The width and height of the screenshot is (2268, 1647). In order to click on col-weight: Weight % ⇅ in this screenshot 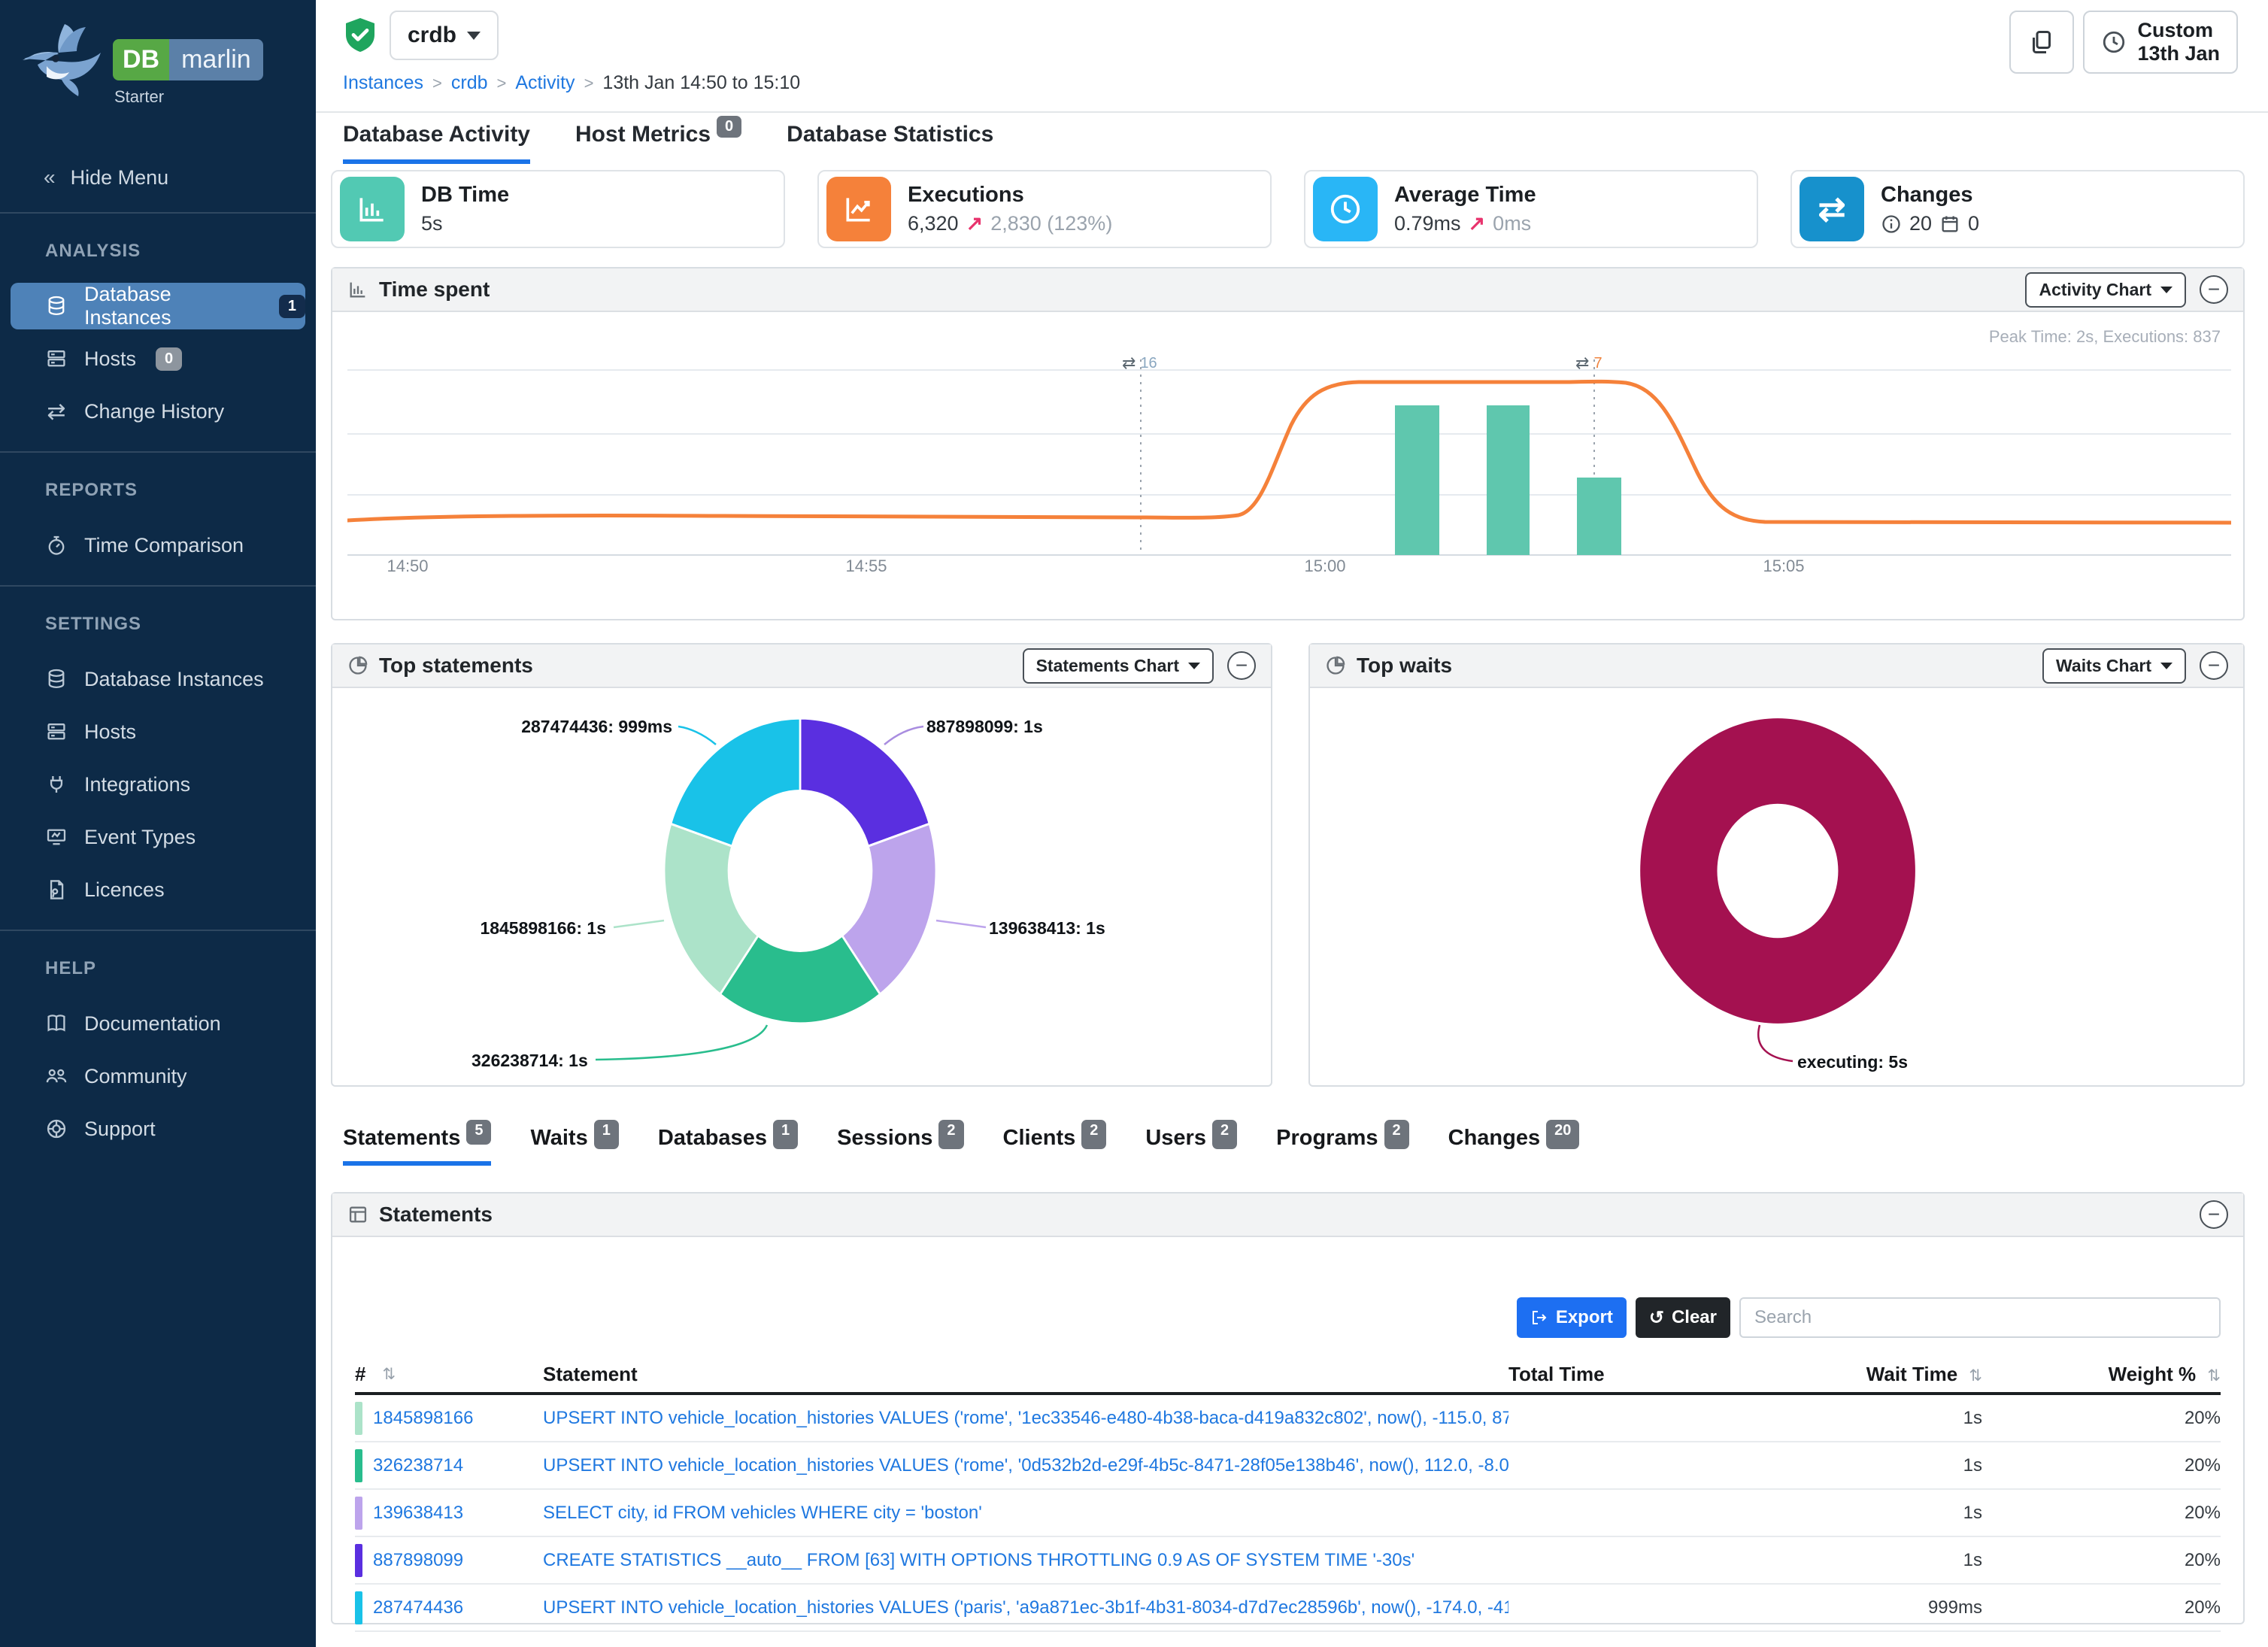, I will do `click(2164, 1373)`.